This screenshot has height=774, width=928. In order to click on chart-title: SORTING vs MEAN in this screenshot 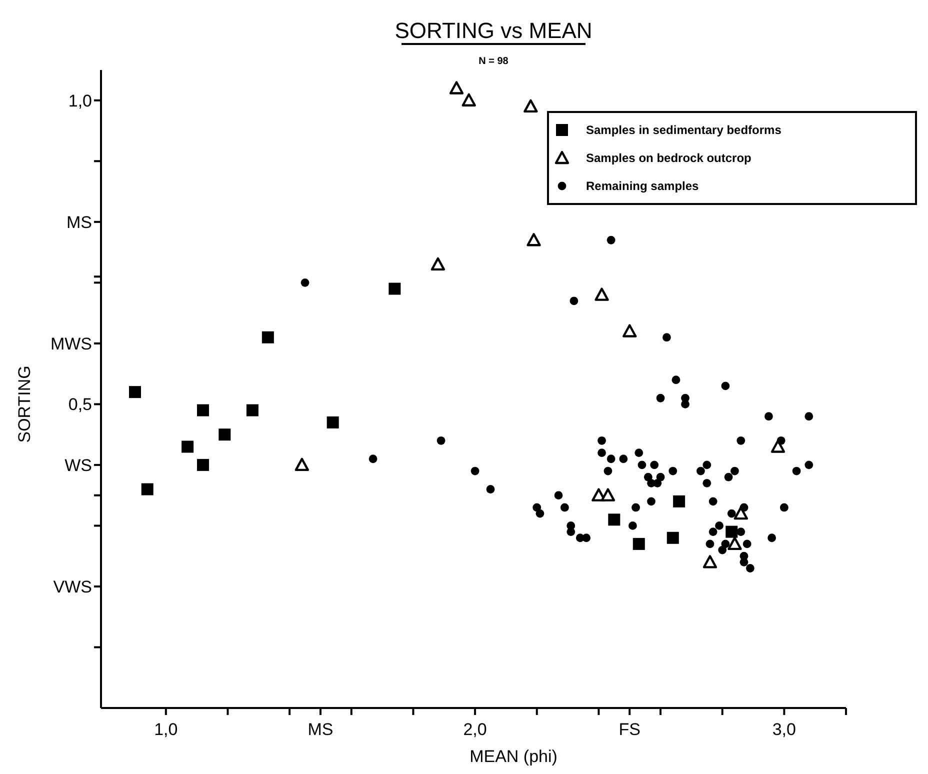, I will do `click(493, 30)`.